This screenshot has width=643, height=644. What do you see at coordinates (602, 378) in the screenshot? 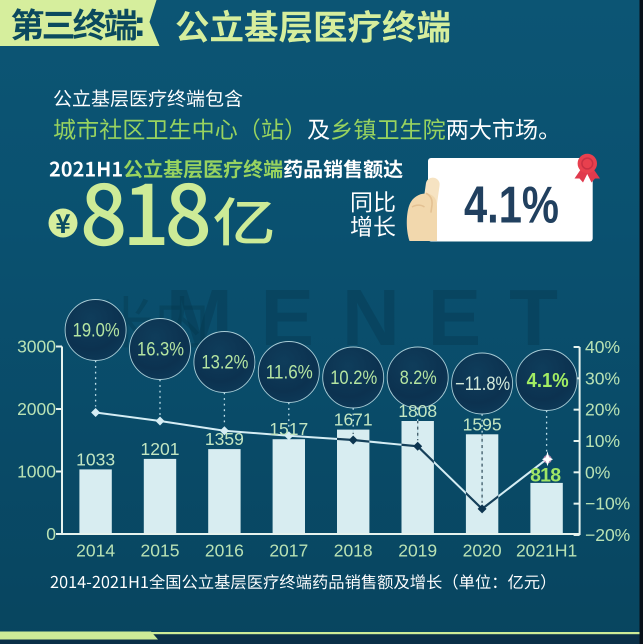
I see `svg-text: 30%` at bounding box center [602, 378].